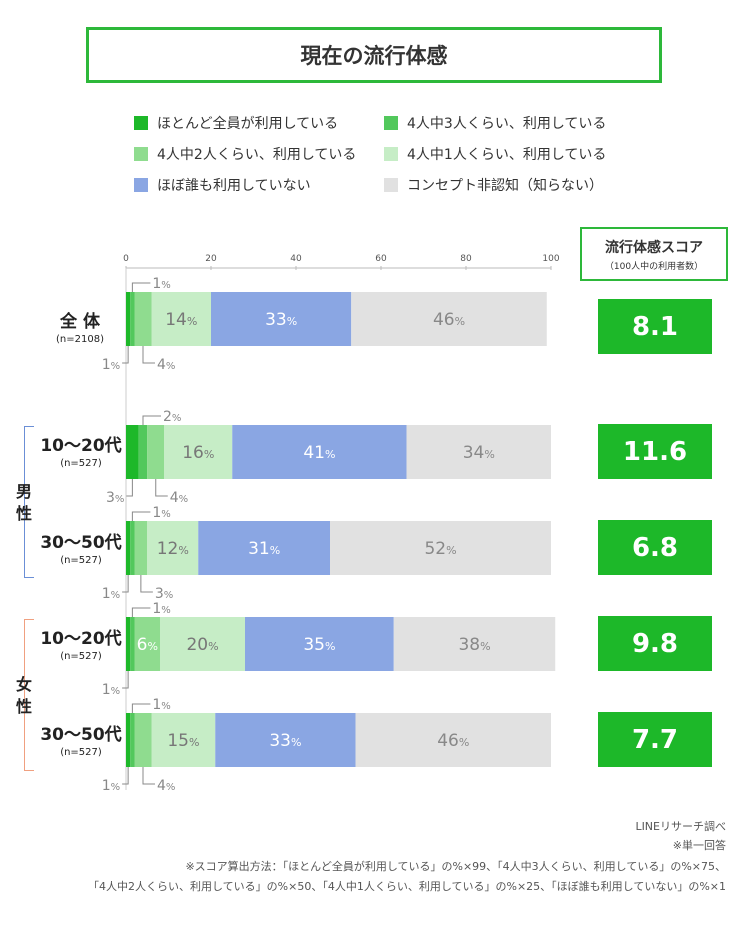  I want to click on legend-item: 4人中3人くらい、利用している, so click(495, 123).